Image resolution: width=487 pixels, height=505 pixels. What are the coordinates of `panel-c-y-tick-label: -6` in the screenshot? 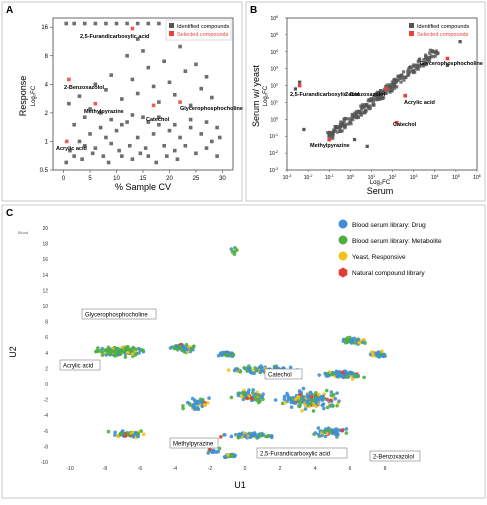 It's located at (46, 432).